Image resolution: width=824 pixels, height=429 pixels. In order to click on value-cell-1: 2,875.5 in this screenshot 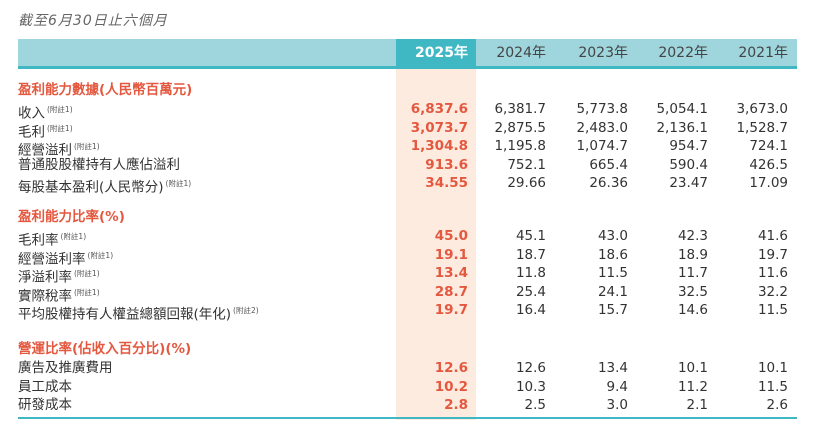, I will do `click(520, 127)`.